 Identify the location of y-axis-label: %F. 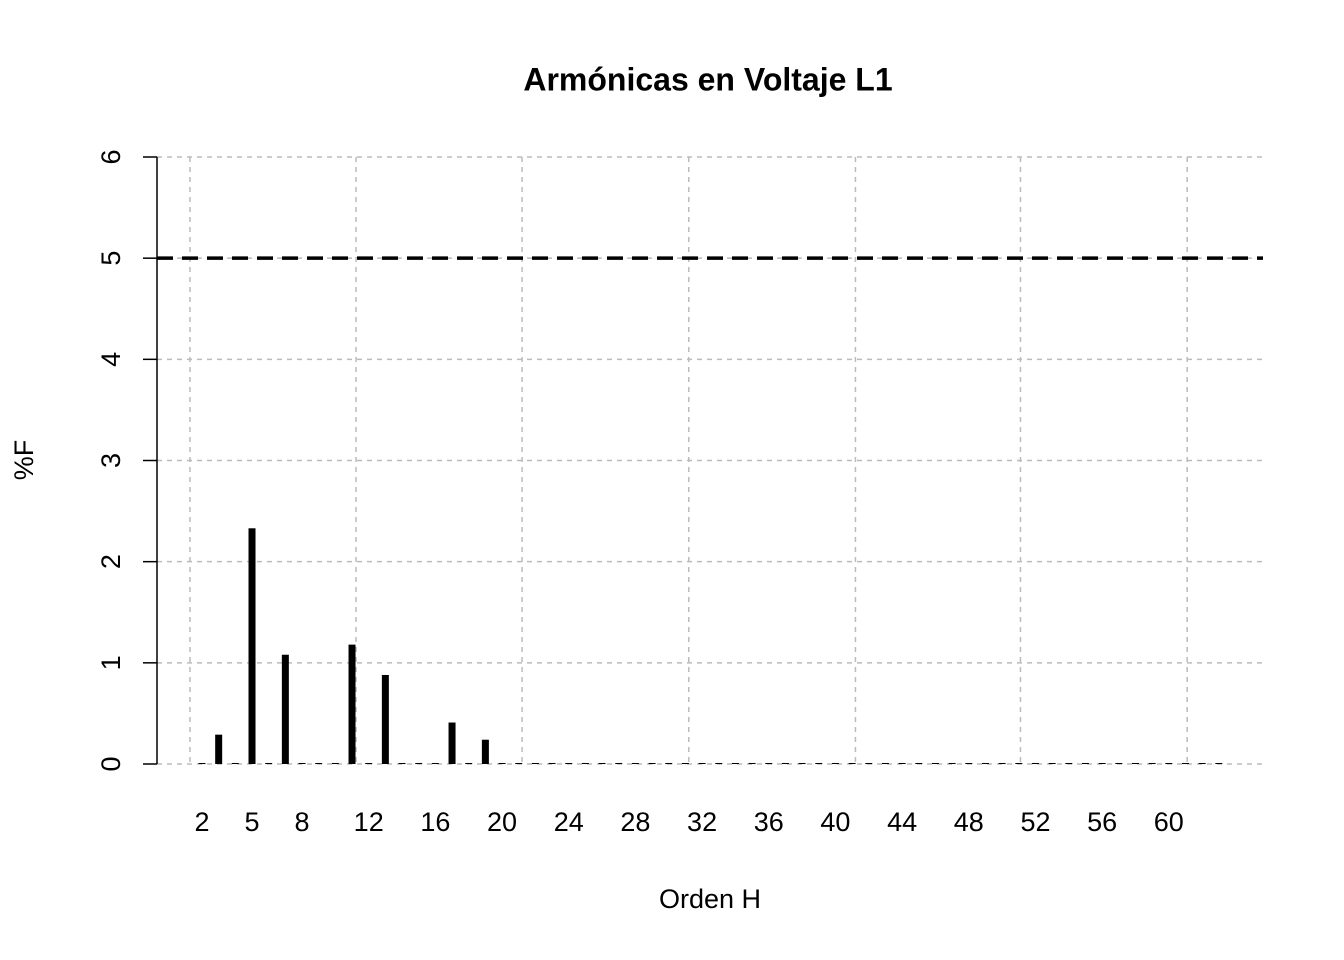
(24, 460).